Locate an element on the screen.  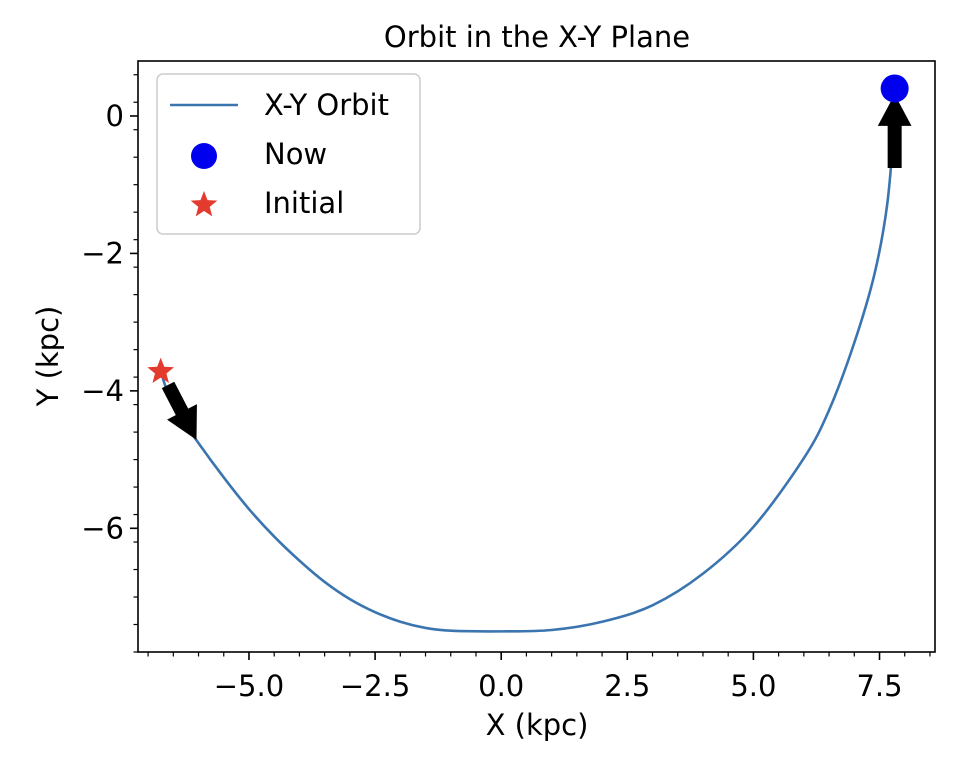
legend-box is located at coordinates (288, 154).